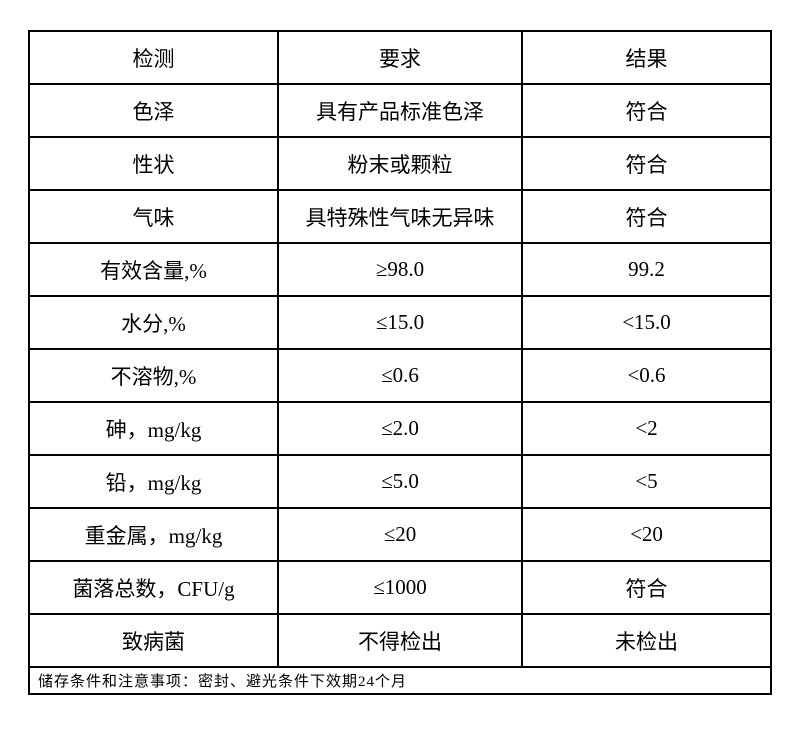 Image resolution: width=800 pixels, height=750 pixels. Describe the element at coordinates (153, 110) in the screenshot. I see `cell-test-item: 色泽` at that location.